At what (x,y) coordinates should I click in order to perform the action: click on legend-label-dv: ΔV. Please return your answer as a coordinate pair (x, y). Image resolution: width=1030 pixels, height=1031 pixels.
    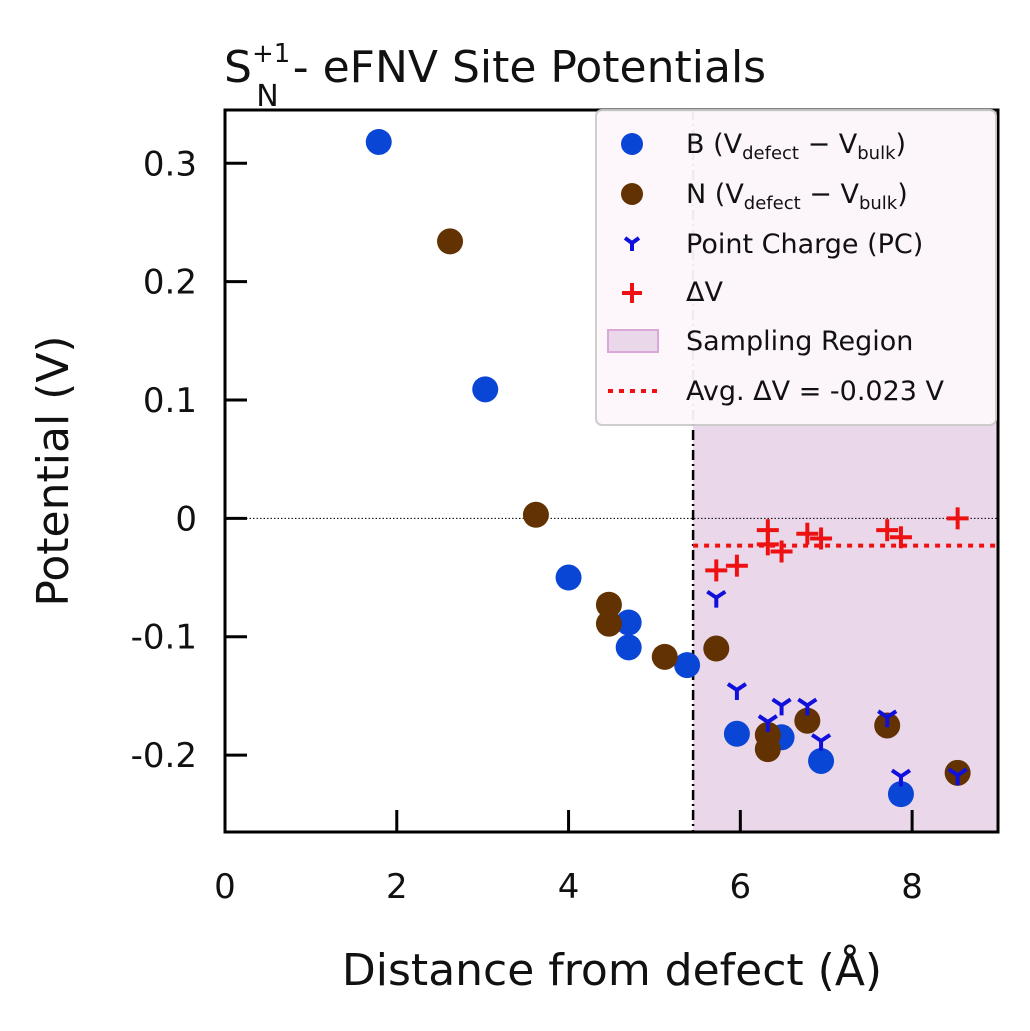
    Looking at the image, I should click on (704, 292).